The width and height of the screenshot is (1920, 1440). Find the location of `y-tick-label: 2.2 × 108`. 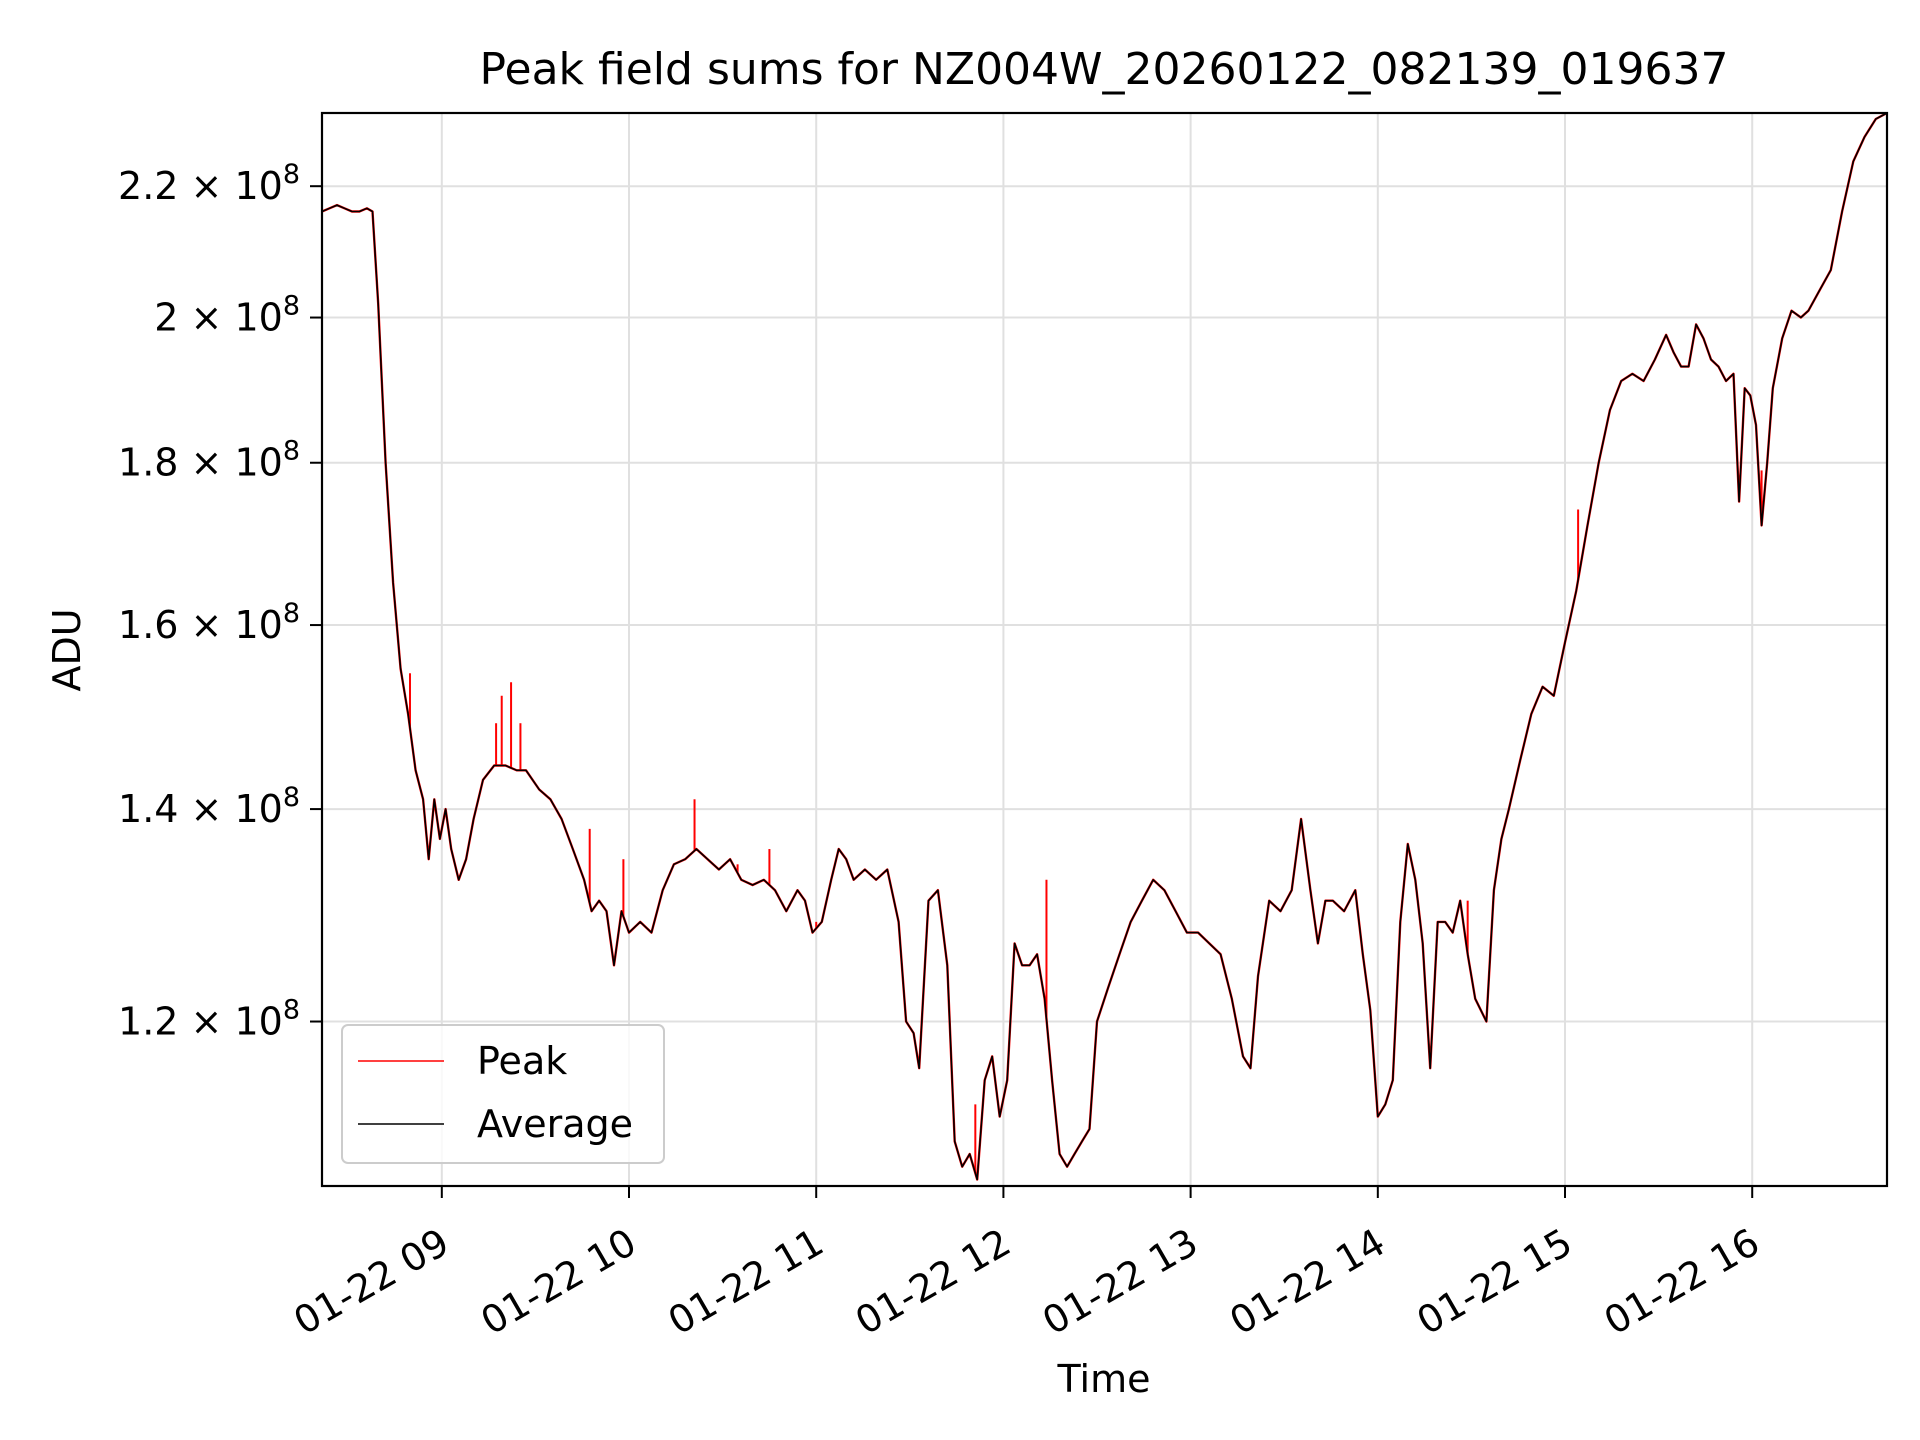

y-tick-label: 2.2 × 108 is located at coordinates (209, 183).